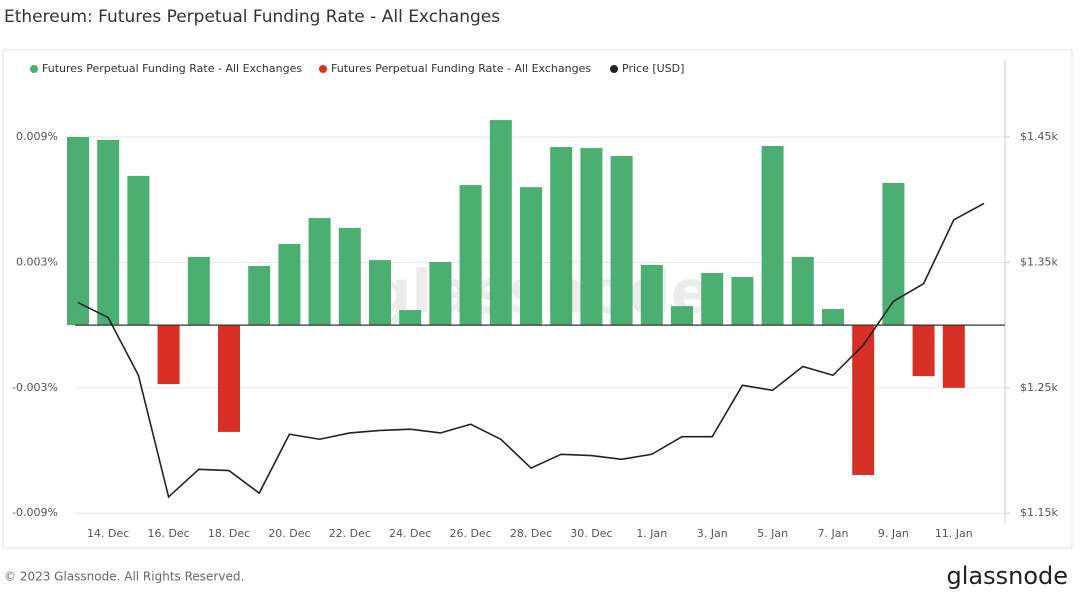 This screenshot has height=596, width=1080. I want to click on y-tick-label: 0.003%, so click(37, 261).